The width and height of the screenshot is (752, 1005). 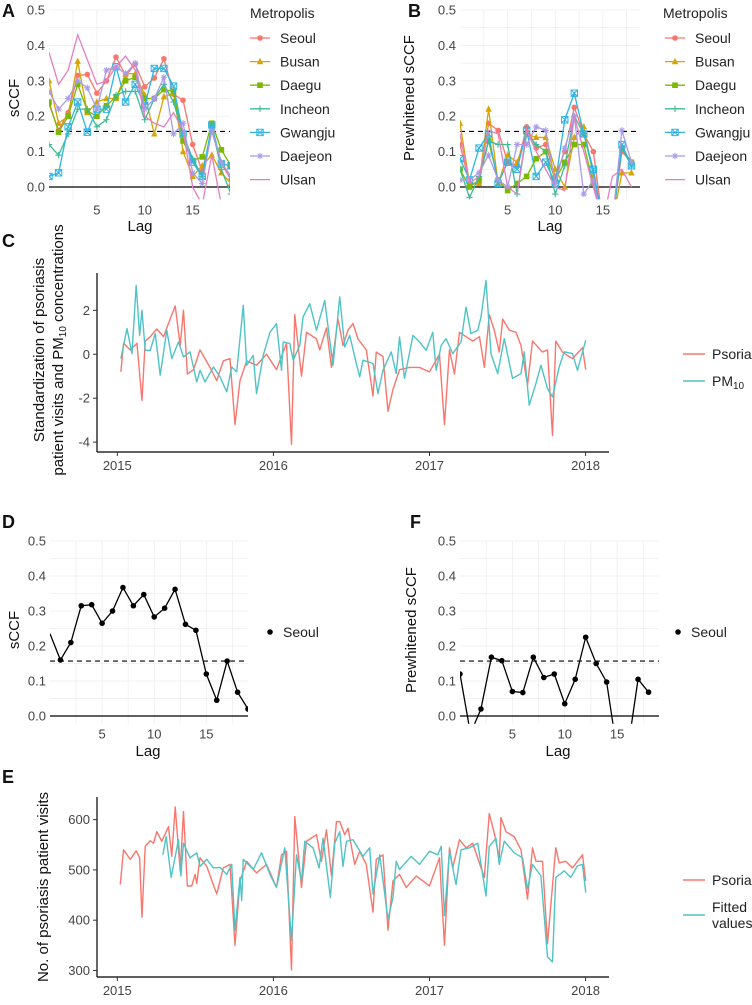 I want to click on legend-label: Incheon, so click(x=305, y=109).